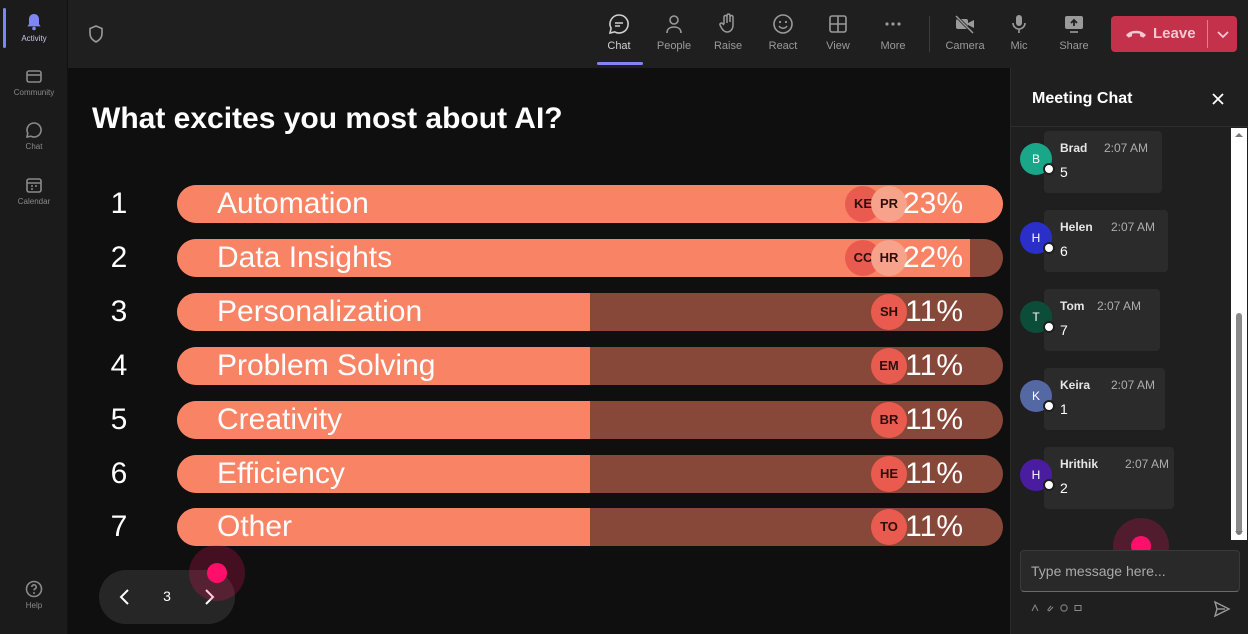  What do you see at coordinates (889, 204) in the screenshot?
I see `voter-avatar: PR` at bounding box center [889, 204].